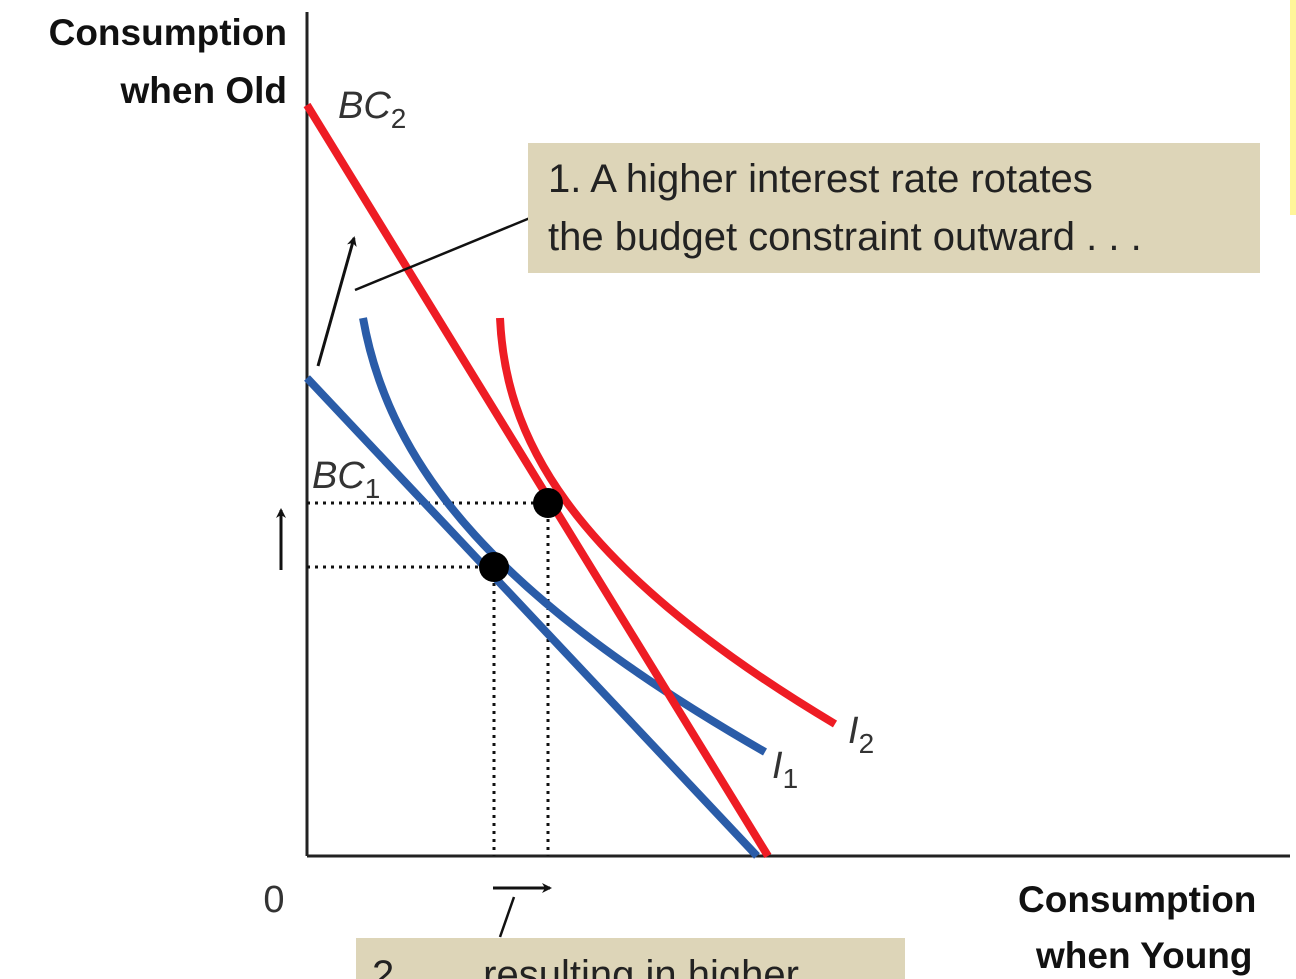  I want to click on y-axis-label: when Old, so click(204, 90).